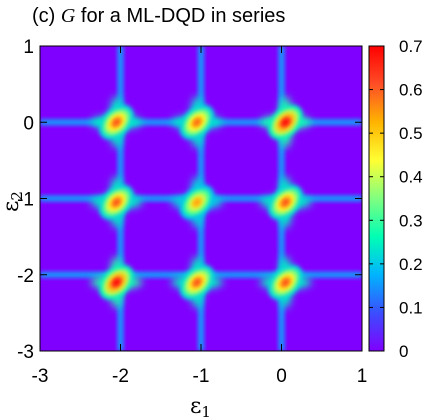  What do you see at coordinates (411, 177) in the screenshot?
I see `colorbar-tick-label: 0.4` at bounding box center [411, 177].